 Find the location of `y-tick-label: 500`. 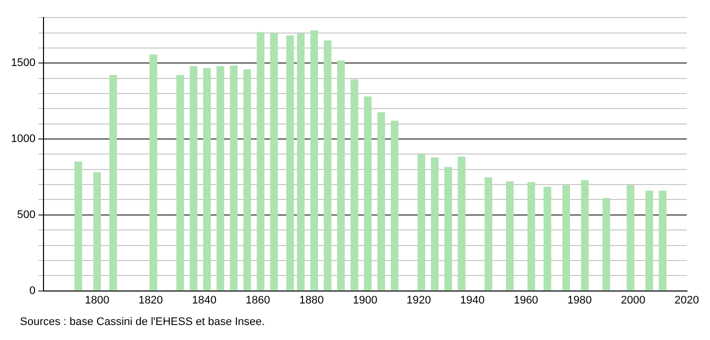

y-tick-label: 500 is located at coordinates (26, 214).